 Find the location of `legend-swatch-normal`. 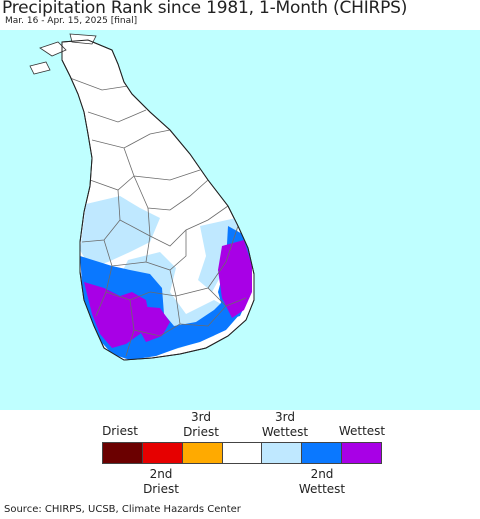

legend-swatch-normal is located at coordinates (242, 453).